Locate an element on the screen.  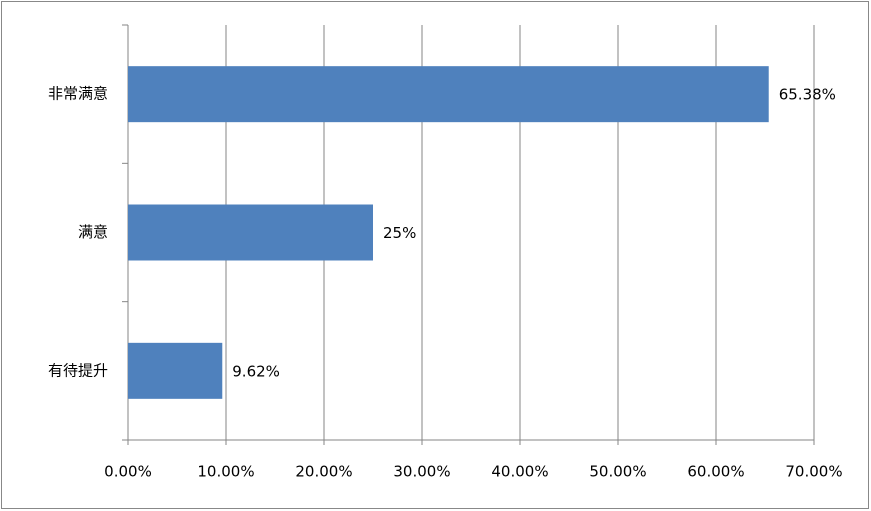
x-tick-label: 30.00% is located at coordinates (421, 472).